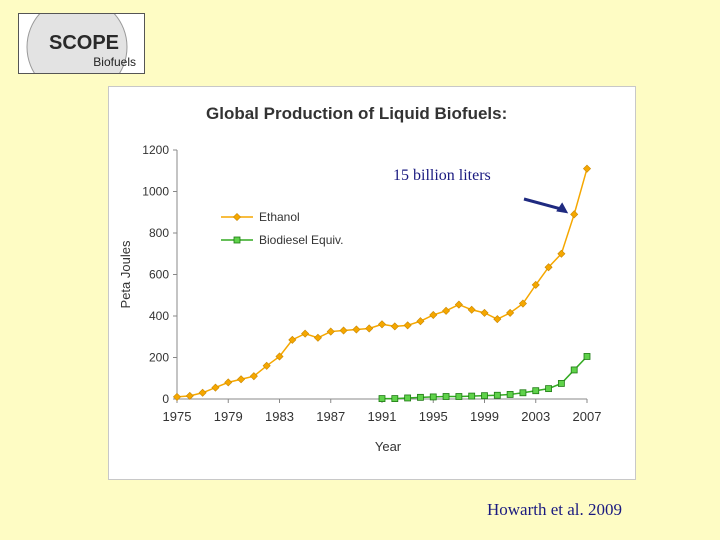  What do you see at coordinates (177, 416) in the screenshot?
I see `x-tick-label: 1975` at bounding box center [177, 416].